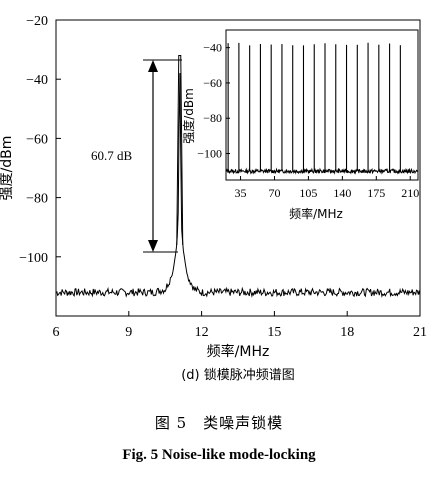 The image size is (438, 481). What do you see at coordinates (33, 258) in the screenshot?
I see `main-y-tick-label: −100` at bounding box center [33, 258].